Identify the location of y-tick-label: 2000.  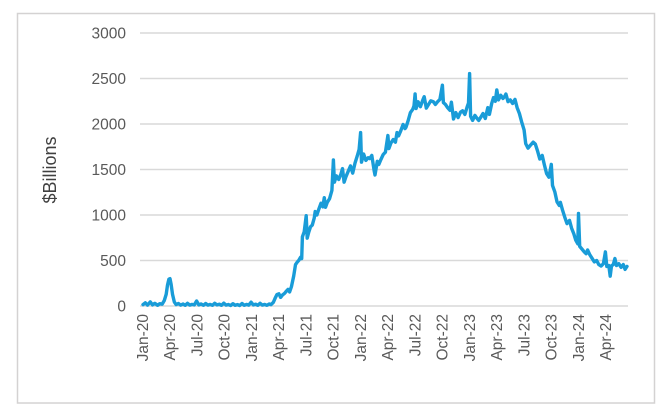
(109, 124).